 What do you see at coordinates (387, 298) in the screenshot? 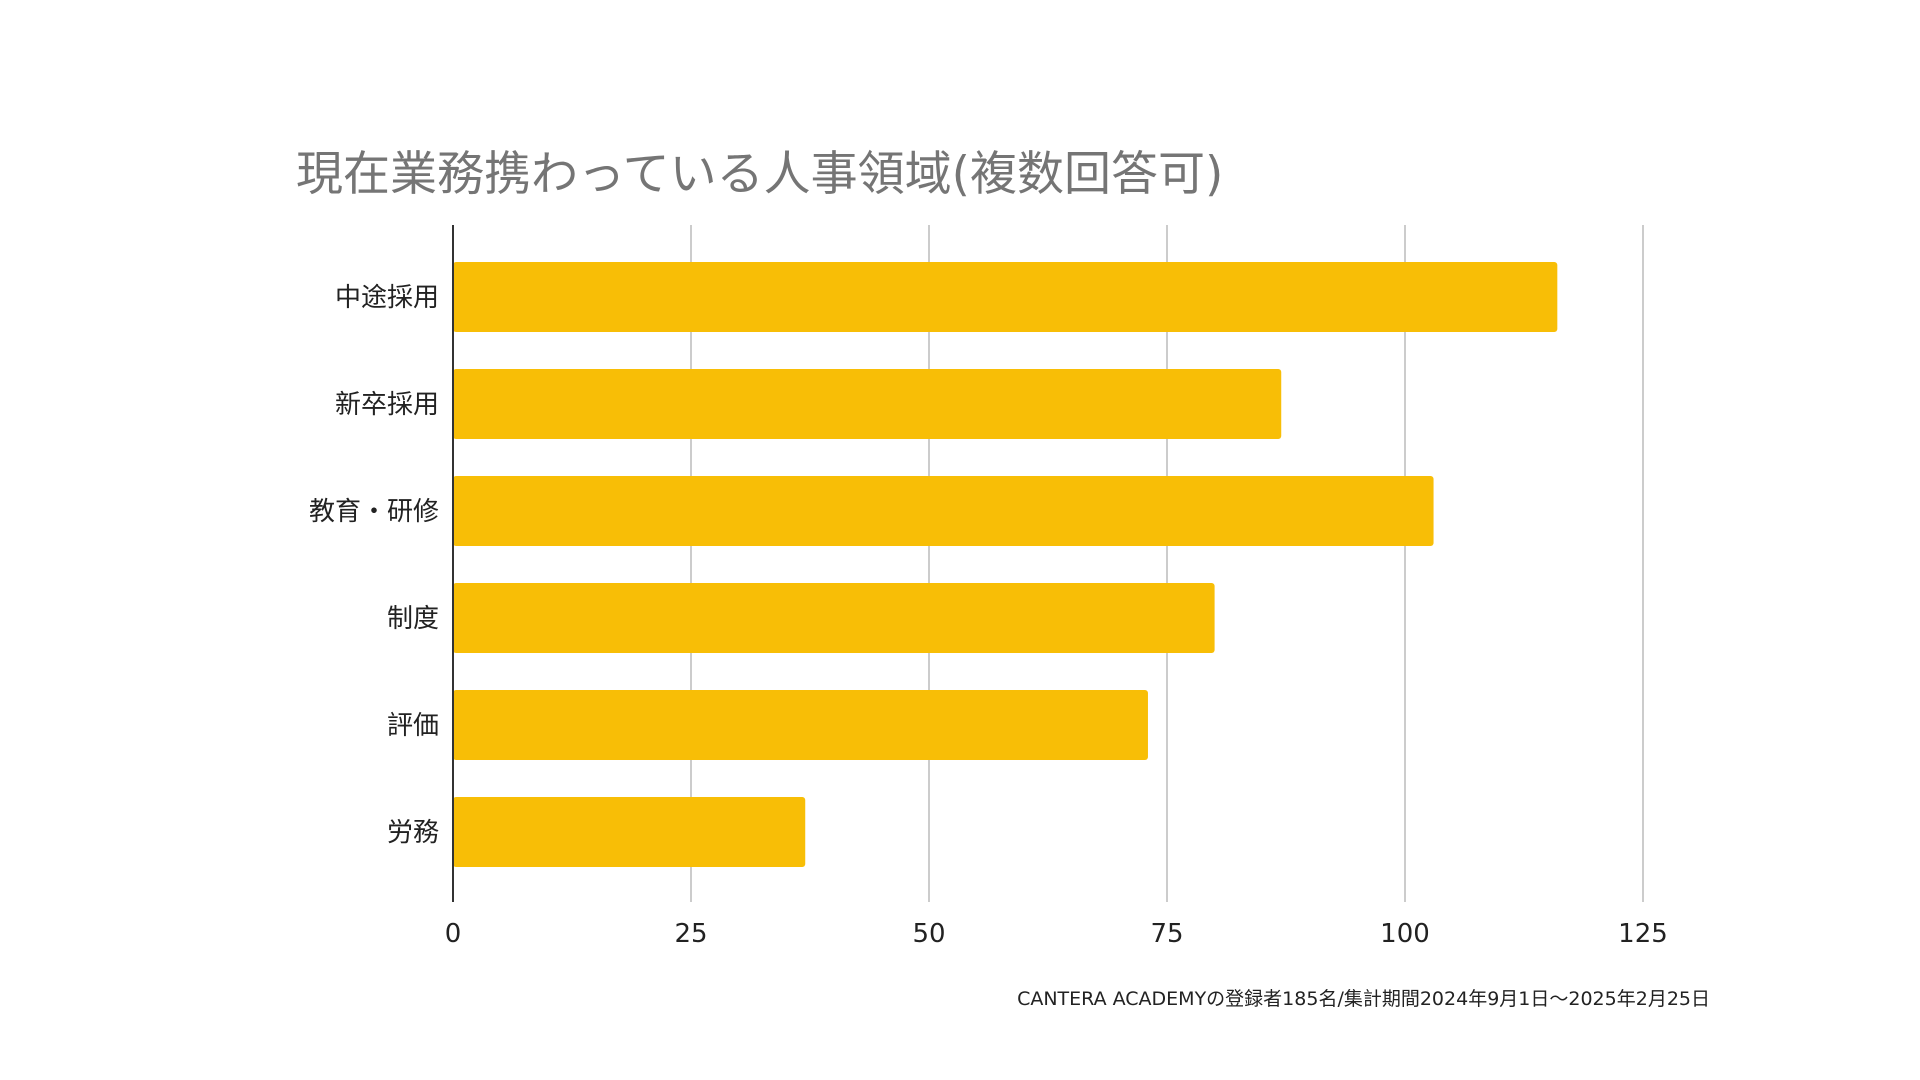
I see `category-label-0: 中途採用` at bounding box center [387, 298].